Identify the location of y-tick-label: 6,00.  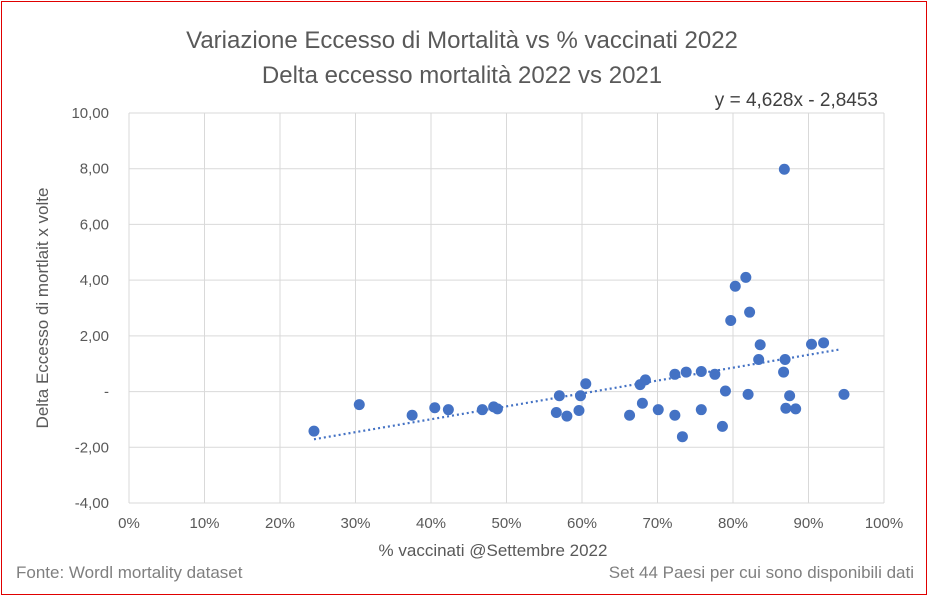
(94, 224).